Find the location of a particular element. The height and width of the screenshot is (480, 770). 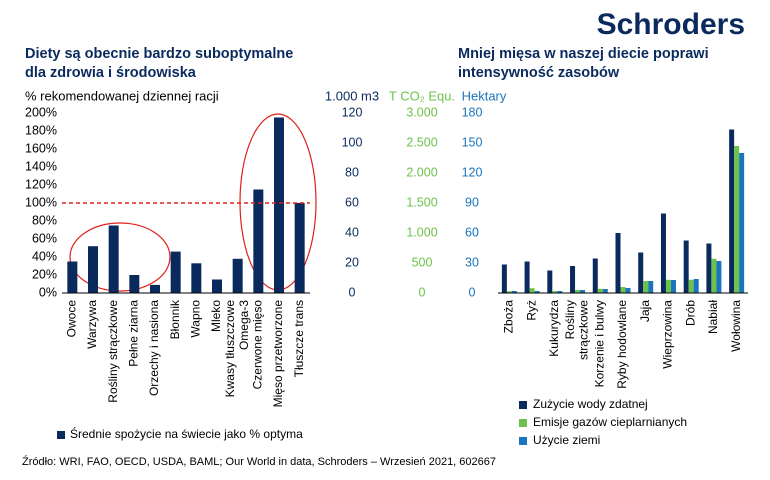

y3-axis-title: Hektary is located at coordinates (484, 95).